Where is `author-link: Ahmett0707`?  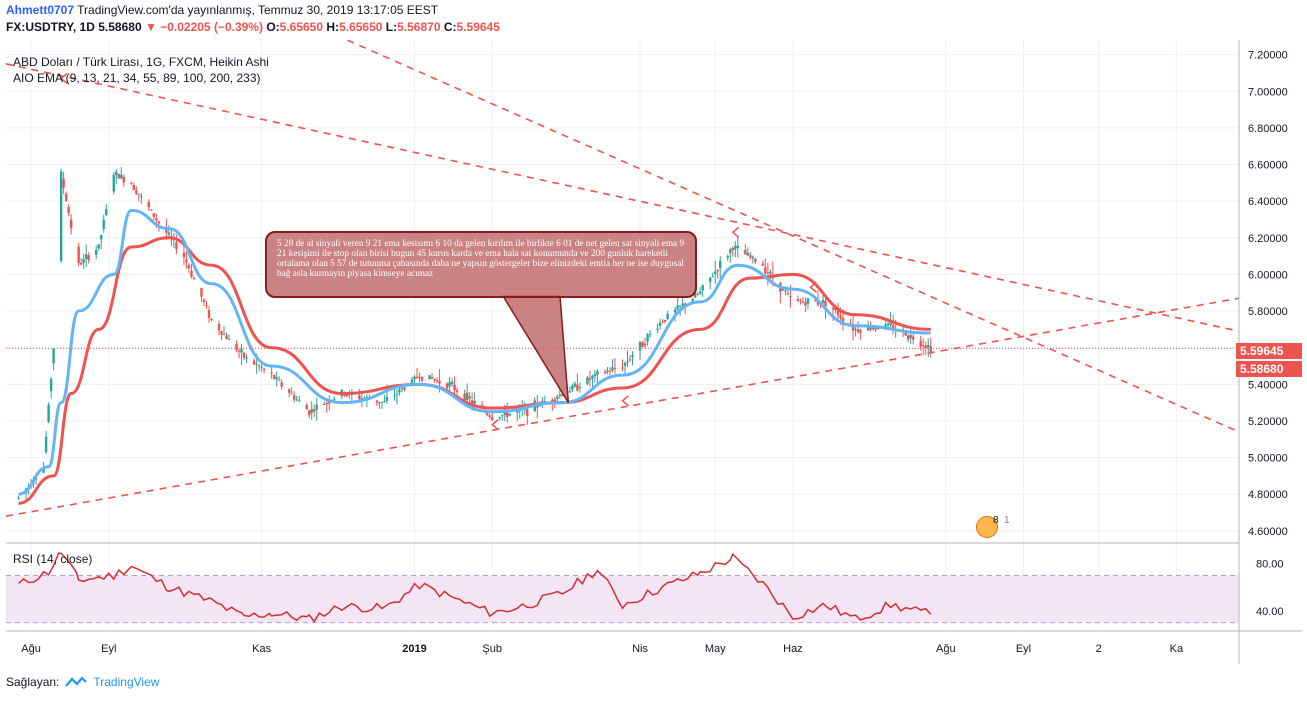 author-link: Ahmett0707 is located at coordinates (40, 10).